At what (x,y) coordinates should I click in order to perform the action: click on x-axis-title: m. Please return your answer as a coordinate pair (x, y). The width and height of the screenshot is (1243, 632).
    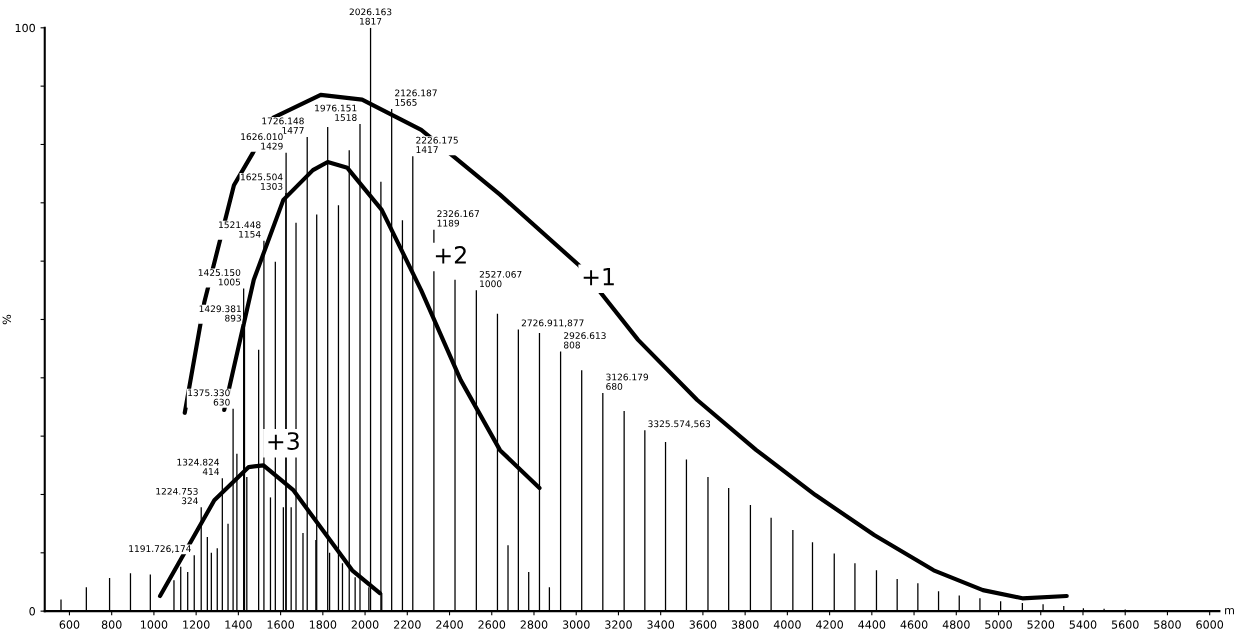
    Looking at the image, I should click on (1229, 611).